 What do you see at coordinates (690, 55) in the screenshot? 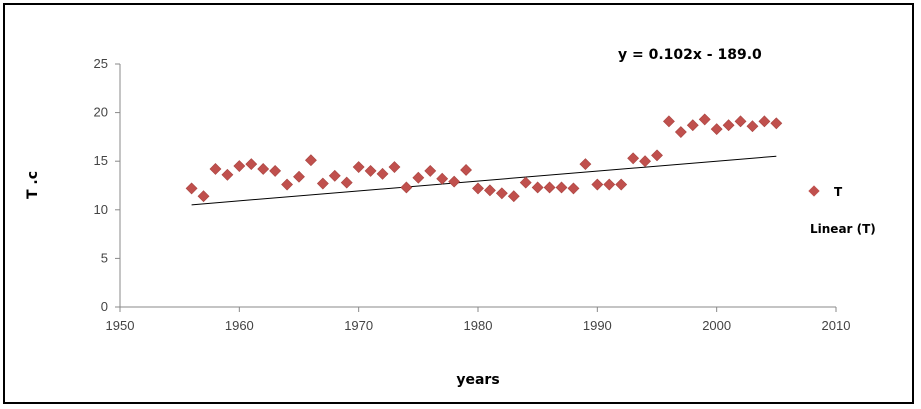
I see `trendline-equation: y = 0.102x - 189.0` at bounding box center [690, 55].